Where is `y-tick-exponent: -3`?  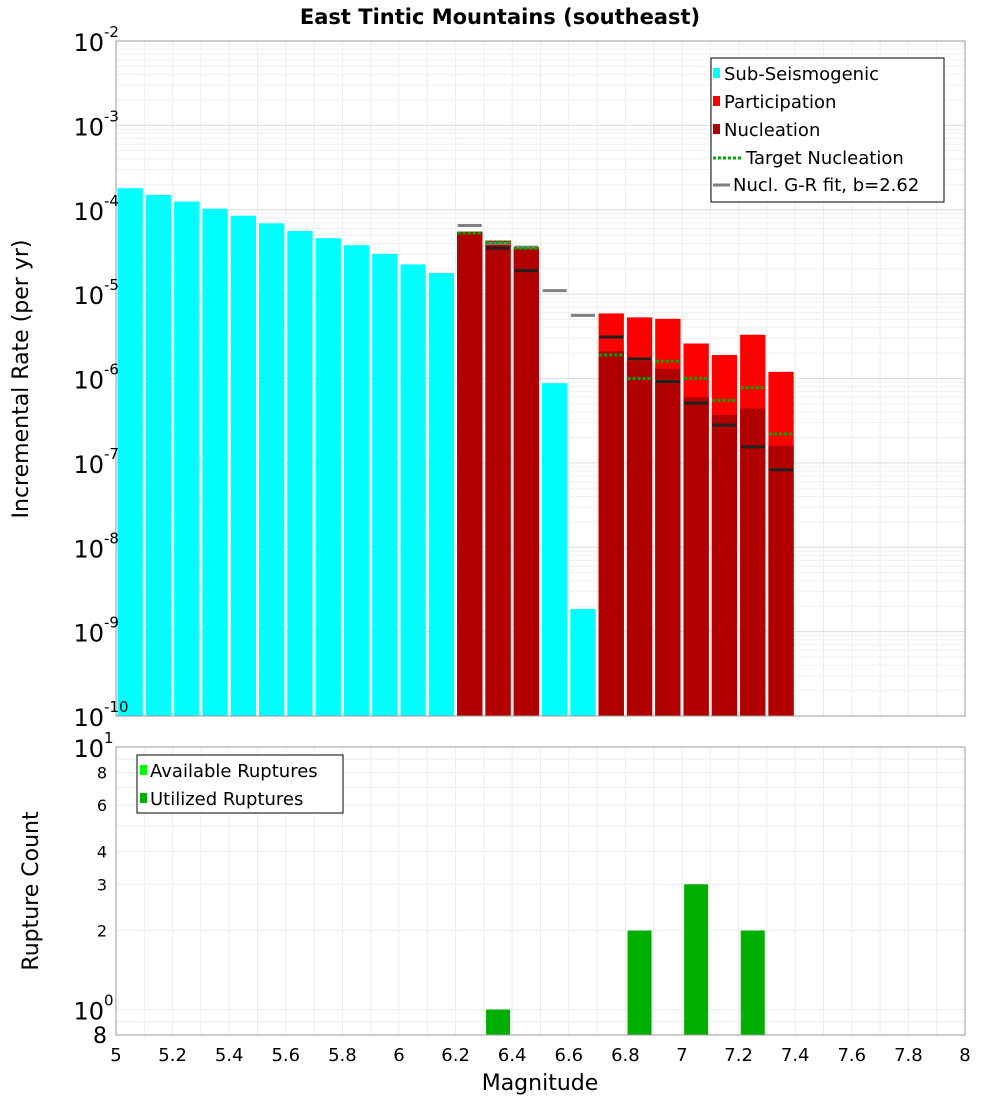 y-tick-exponent: -3 is located at coordinates (111, 116).